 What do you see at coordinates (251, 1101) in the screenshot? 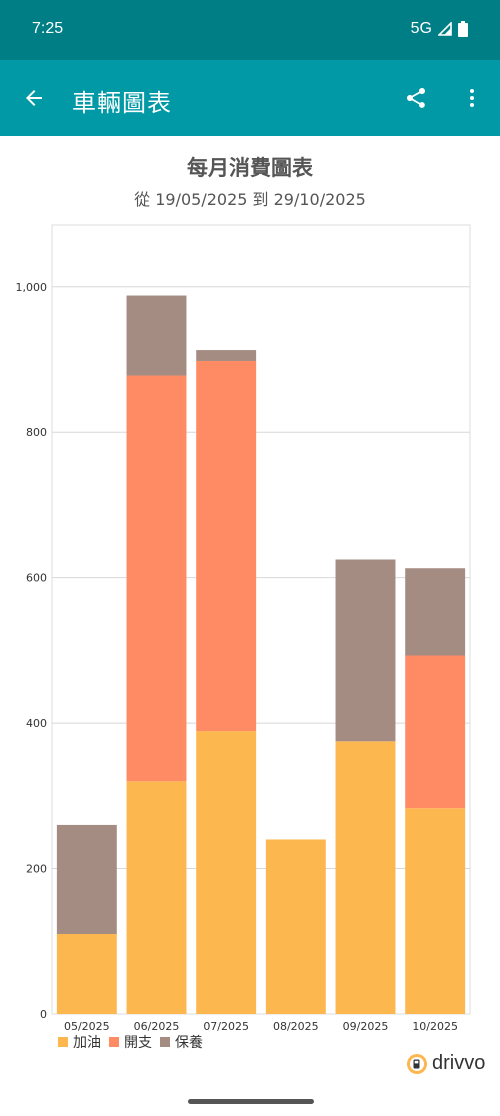
I see `home-indicator` at bounding box center [251, 1101].